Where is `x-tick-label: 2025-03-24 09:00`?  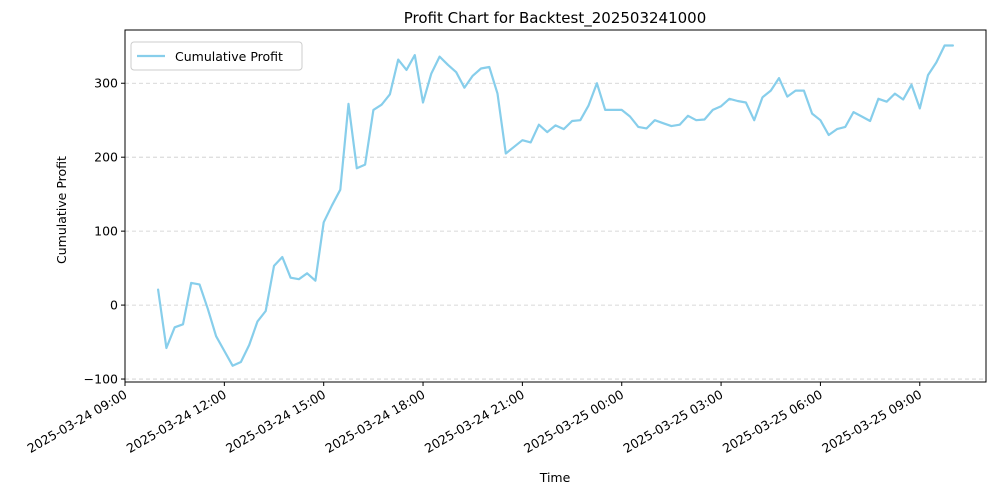
x-tick-label: 2025-03-24 09:00 is located at coordinates (76, 421).